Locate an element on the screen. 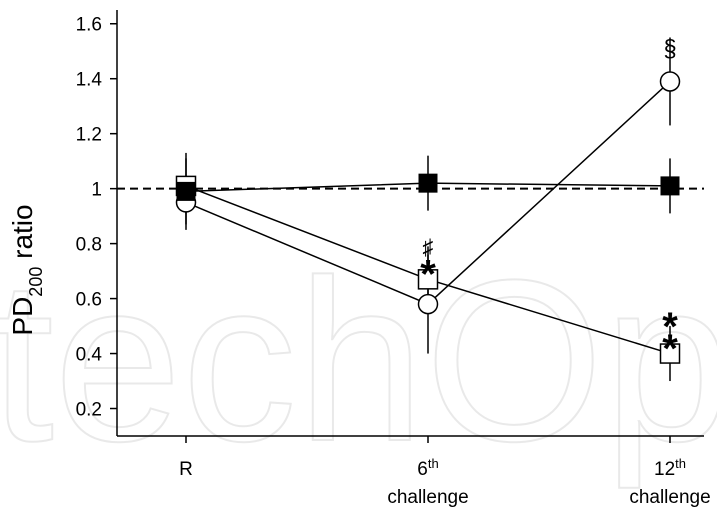 This screenshot has height=510, width=717. y-tick-label: 0.8 is located at coordinates (89, 245).